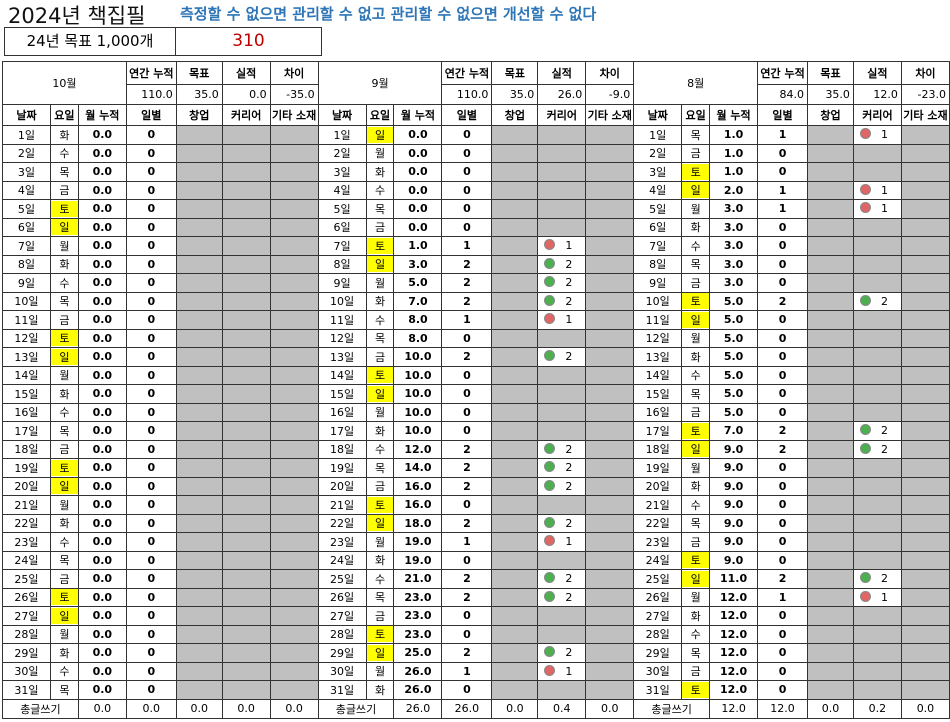 This screenshot has height=722, width=950. What do you see at coordinates (26, 338) in the screenshot?
I see `date-cell: 12일` at bounding box center [26, 338].